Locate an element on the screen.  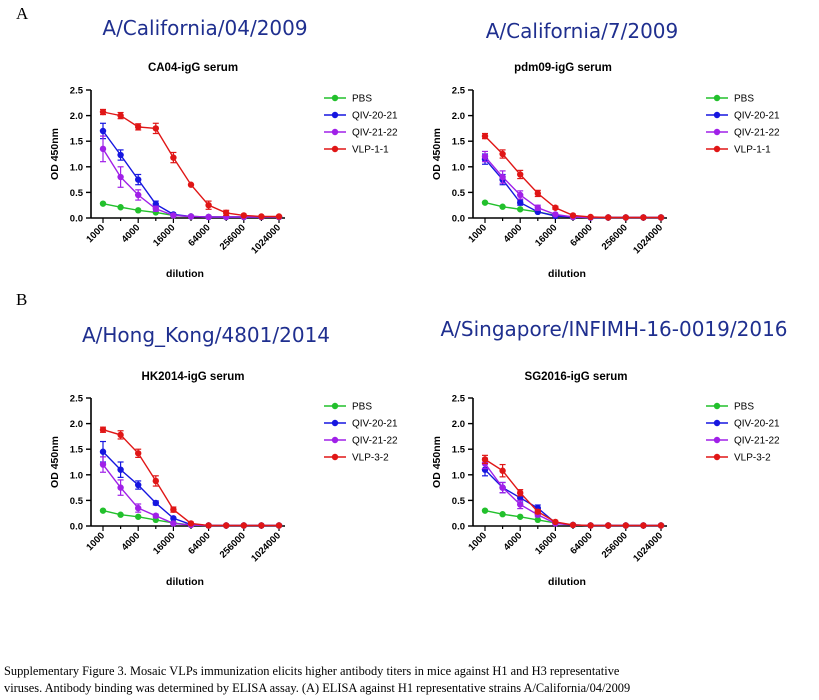
chart-title: CA04-igG serum is located at coordinates (193, 68).